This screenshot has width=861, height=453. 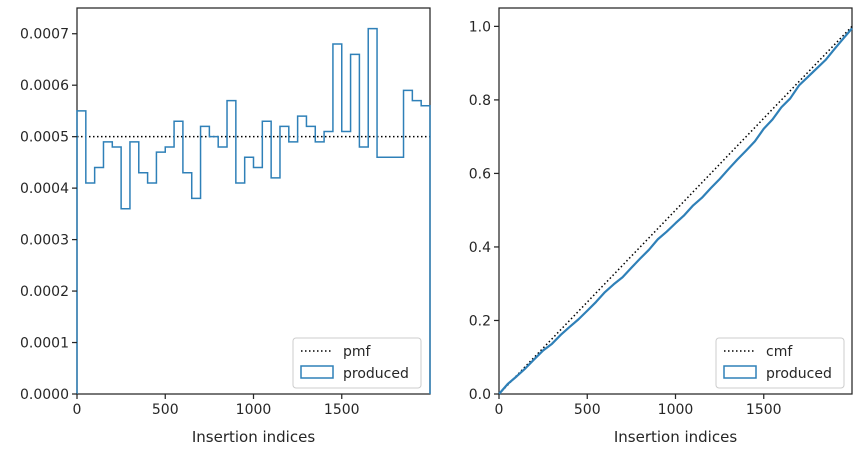 I want to click on legend-cmf-label: cmf, so click(x=779, y=352).